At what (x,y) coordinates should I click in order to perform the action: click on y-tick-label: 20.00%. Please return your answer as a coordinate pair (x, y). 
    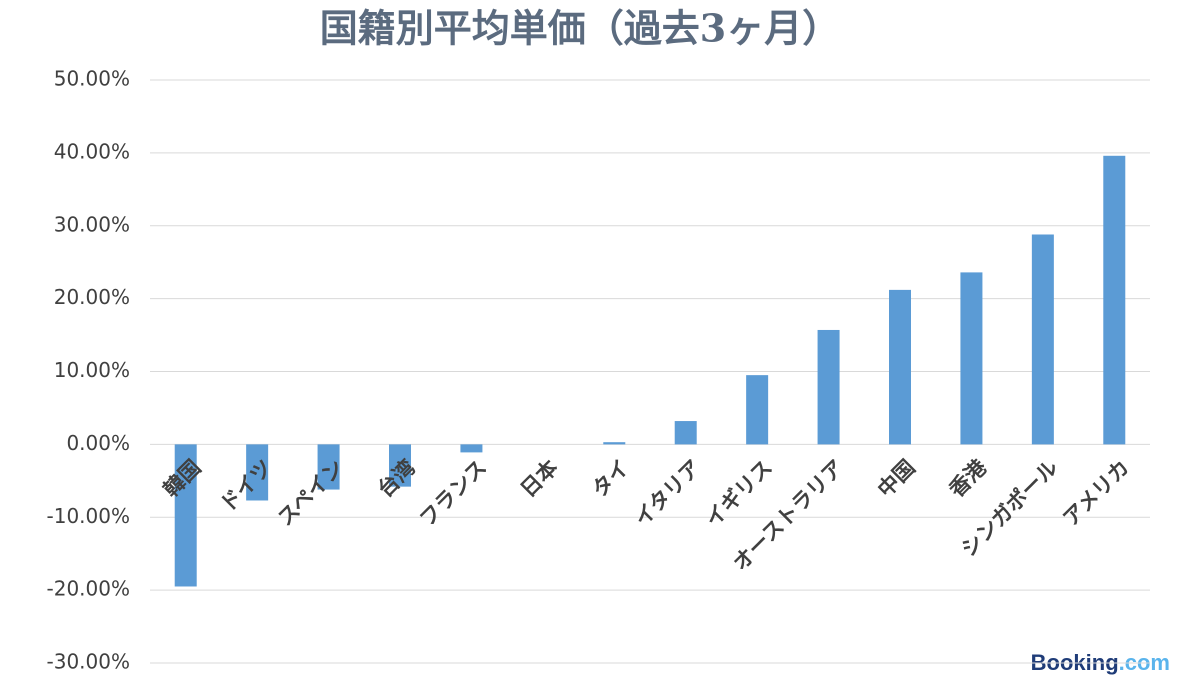
    Looking at the image, I should click on (92, 297).